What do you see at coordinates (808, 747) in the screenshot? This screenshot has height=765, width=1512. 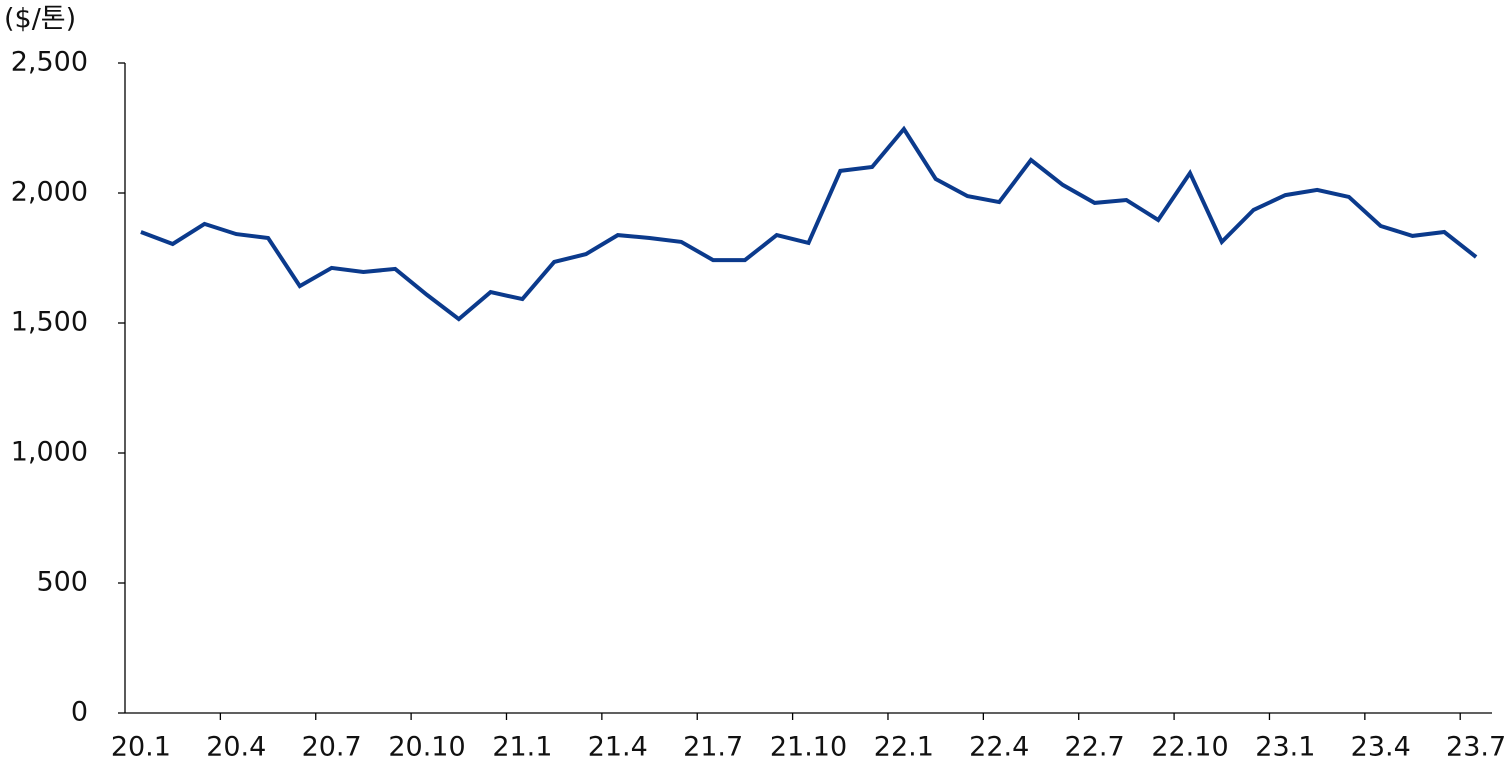 I see `x-tick-label: 21.10` at bounding box center [808, 747].